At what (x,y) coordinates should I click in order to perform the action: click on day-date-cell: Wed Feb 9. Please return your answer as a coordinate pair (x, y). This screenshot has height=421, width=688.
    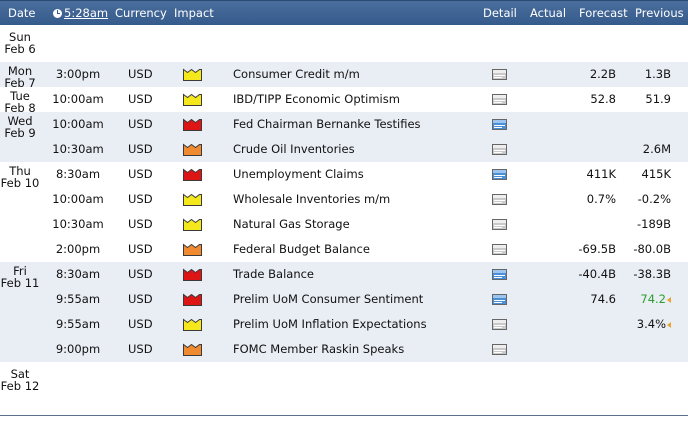
    Looking at the image, I should click on (20, 127).